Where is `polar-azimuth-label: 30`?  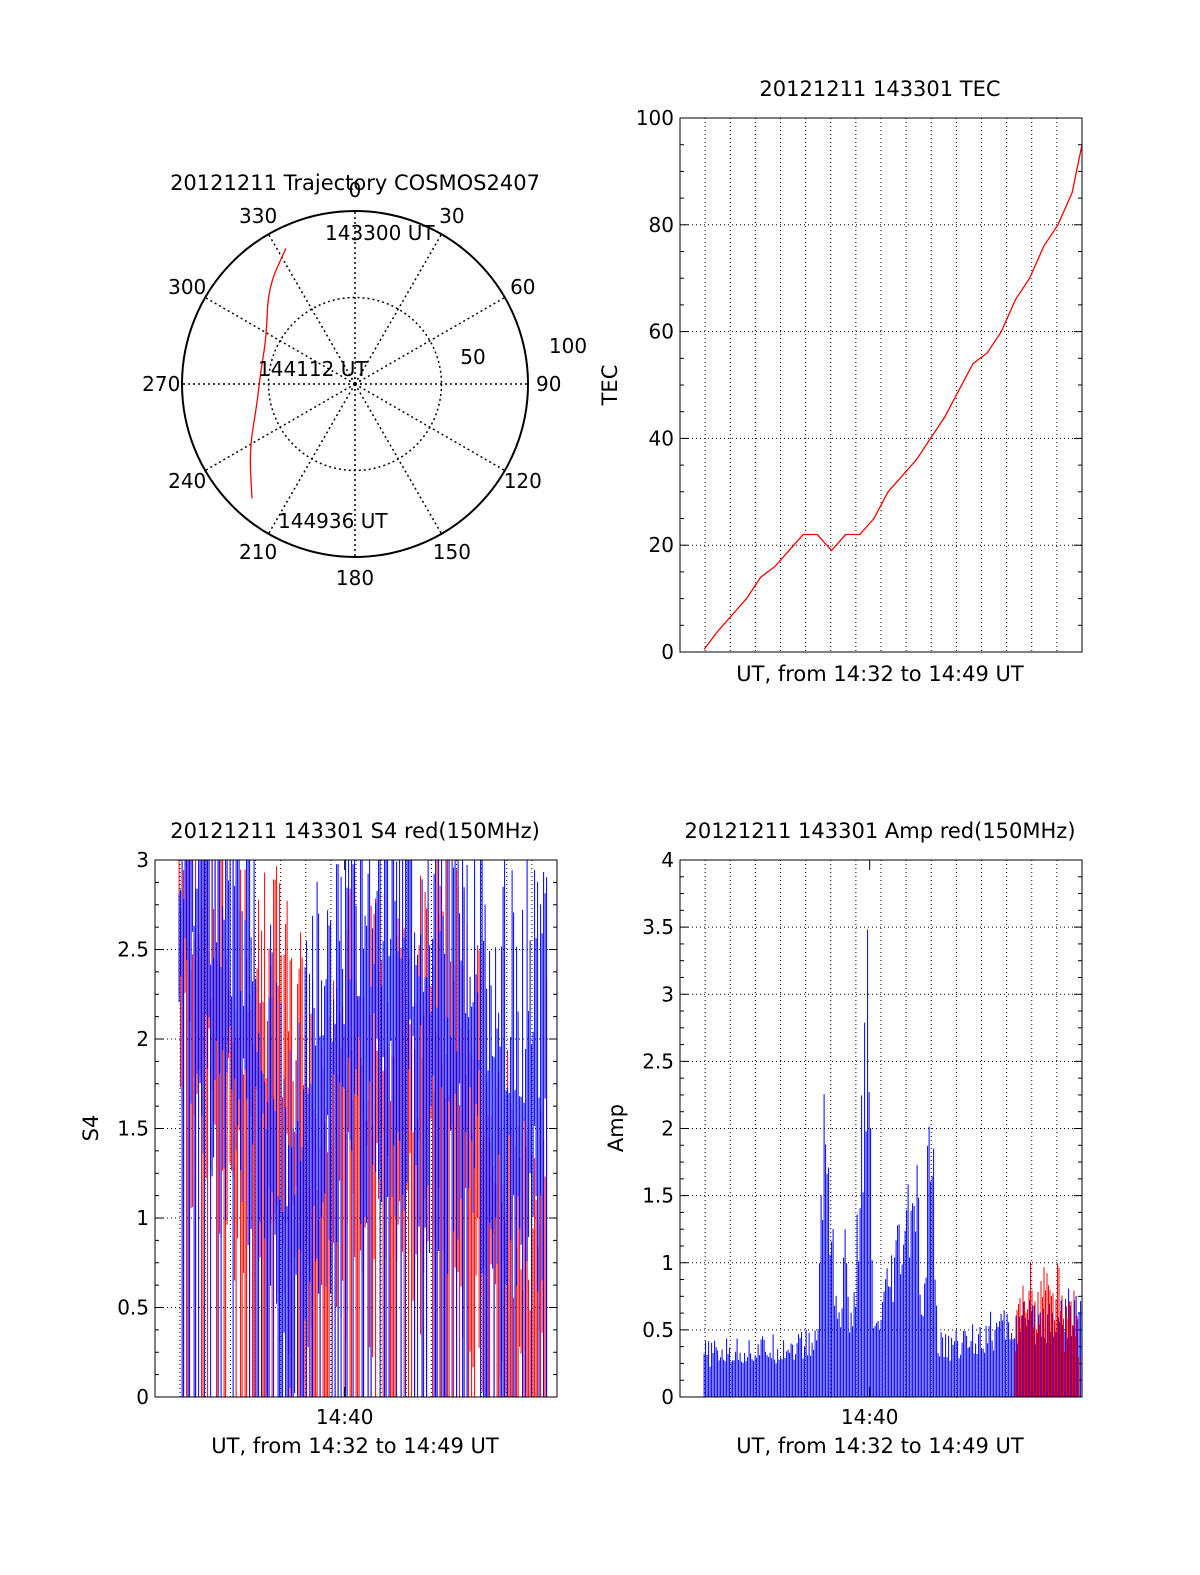
polar-azimuth-label: 30 is located at coordinates (451, 216).